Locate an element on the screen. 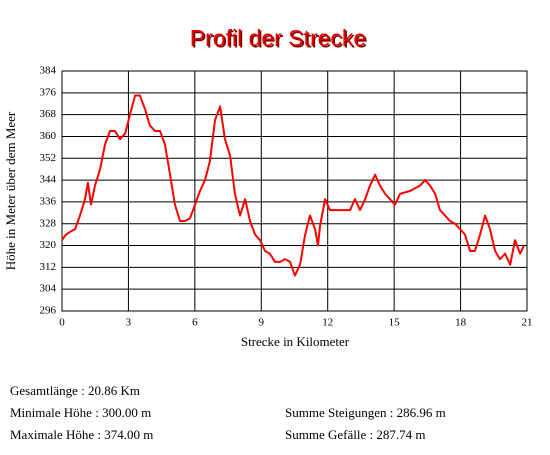 This screenshot has height=455, width=550. y-tick-label: 360 is located at coordinates (48, 136).